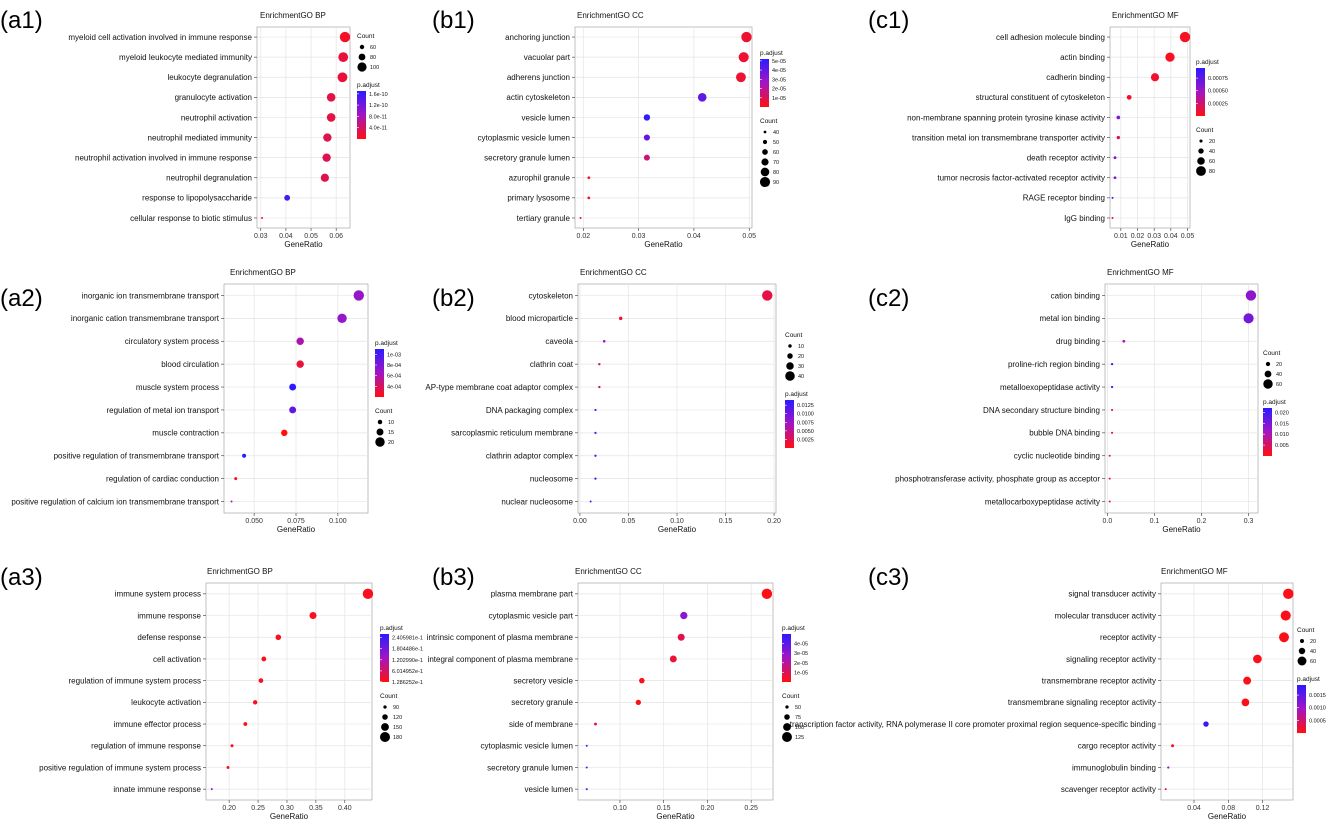 The width and height of the screenshot is (1333, 825). Describe the element at coordinates (407, 661) in the screenshot. I see `color-tick-label: 1.202990e-1` at that location.